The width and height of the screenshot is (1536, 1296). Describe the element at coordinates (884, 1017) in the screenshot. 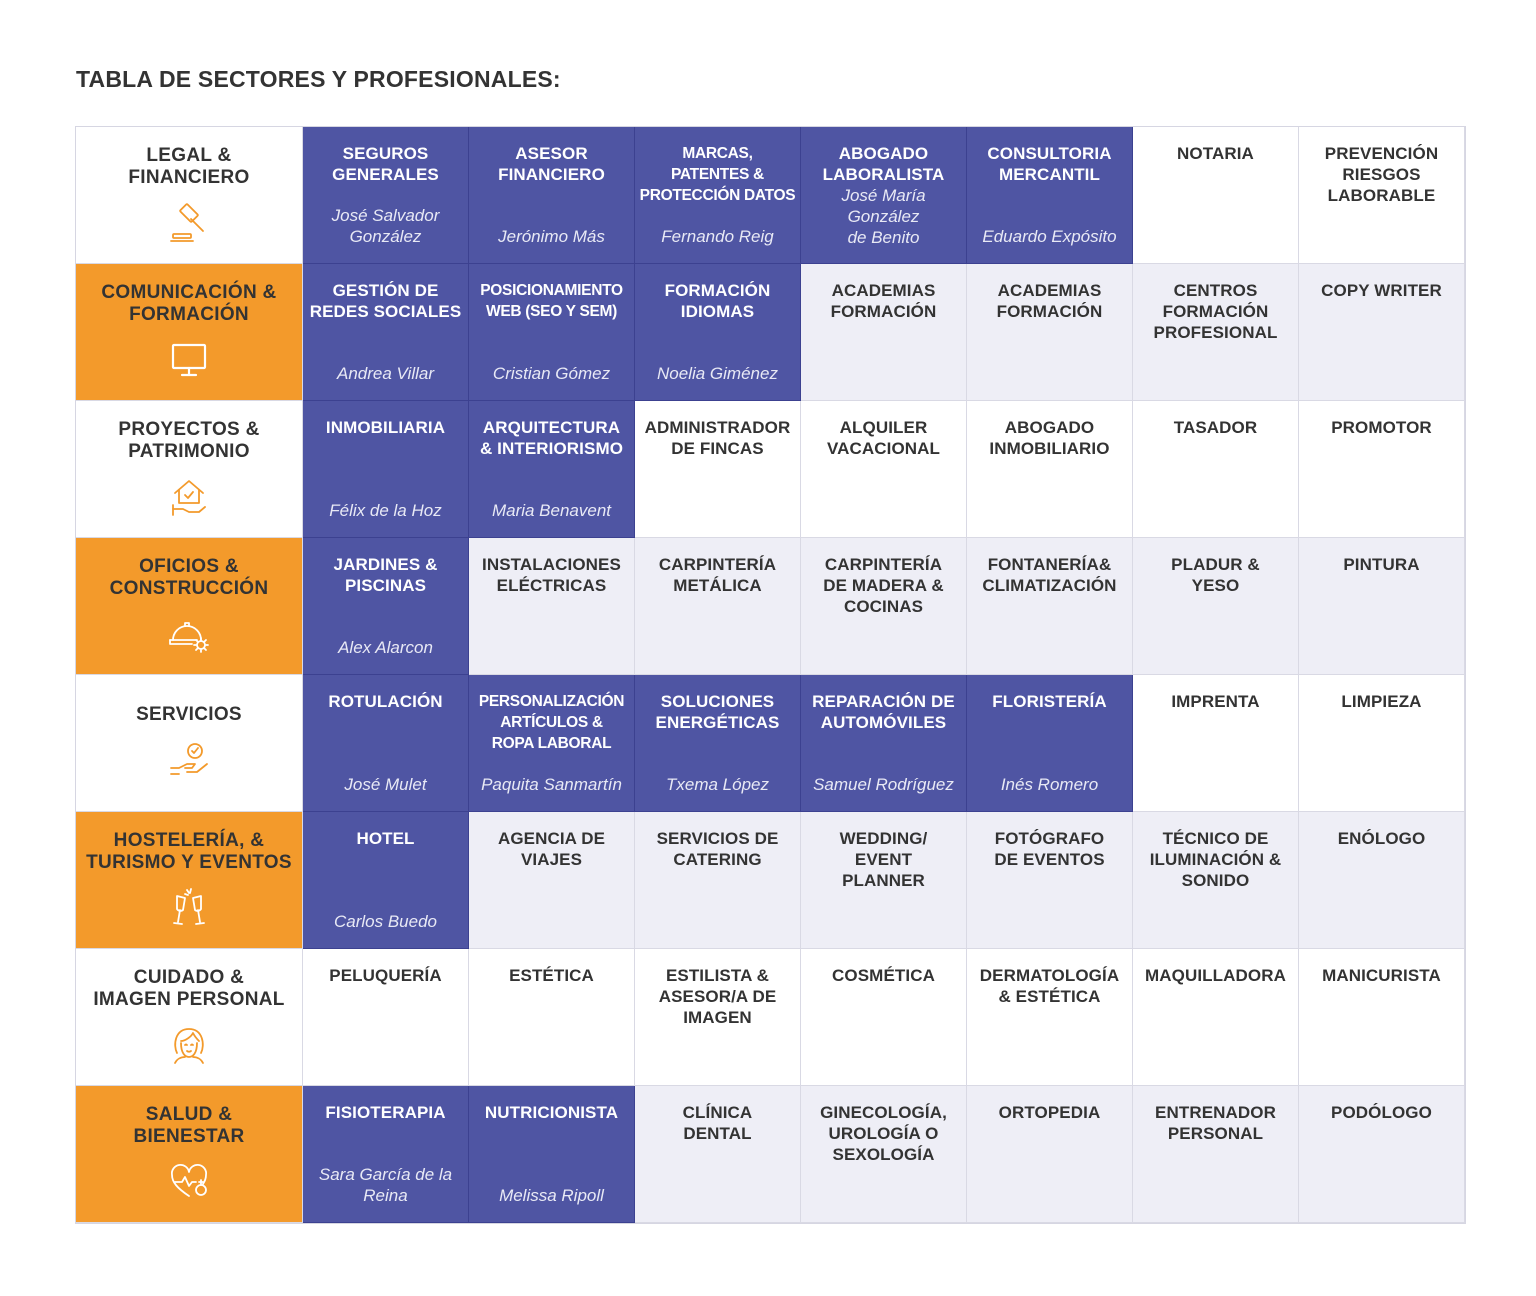

I see `profession-cell: COSMÉTICA` at that location.